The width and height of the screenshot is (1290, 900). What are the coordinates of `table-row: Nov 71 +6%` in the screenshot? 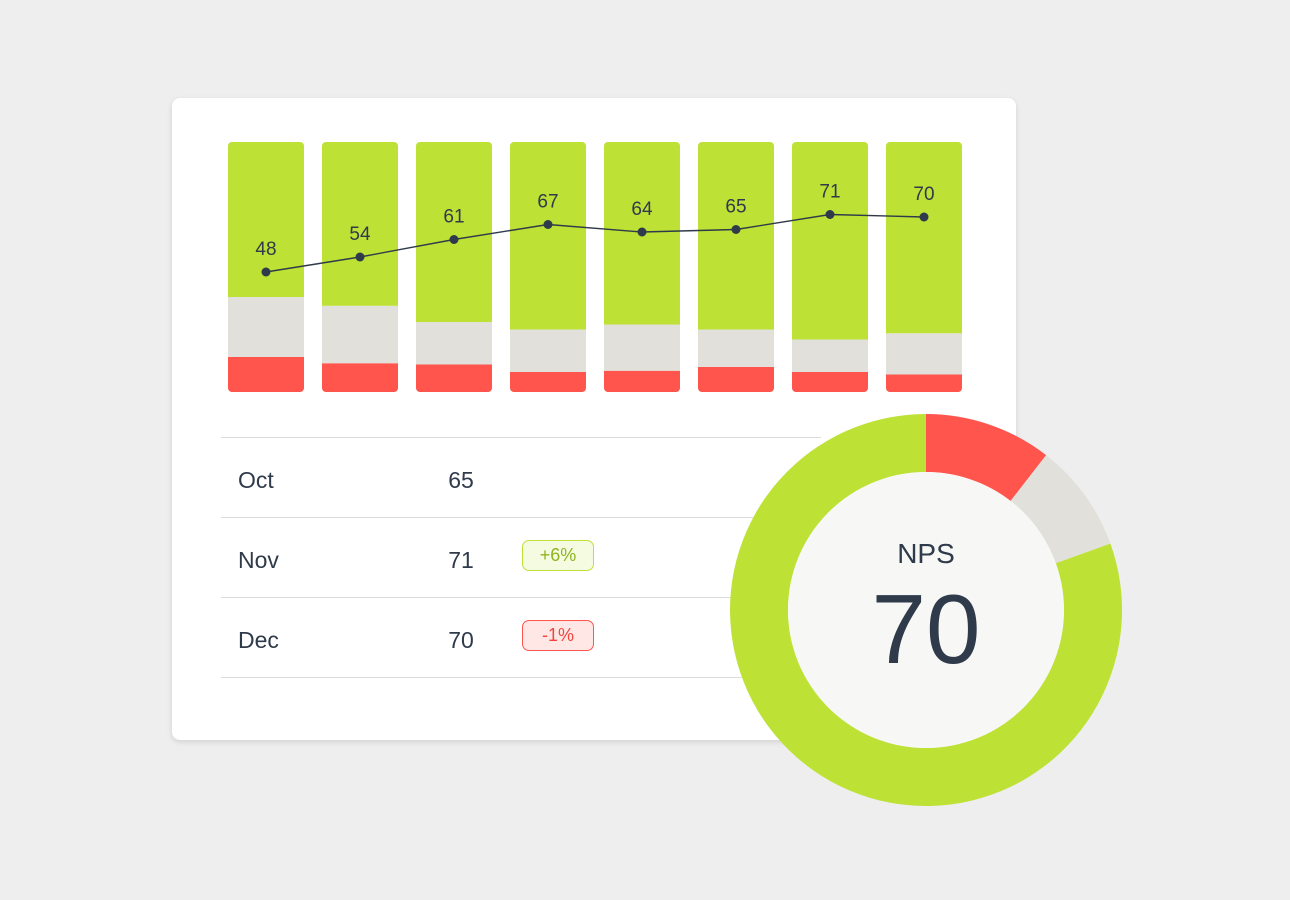 It's located at (521, 557).